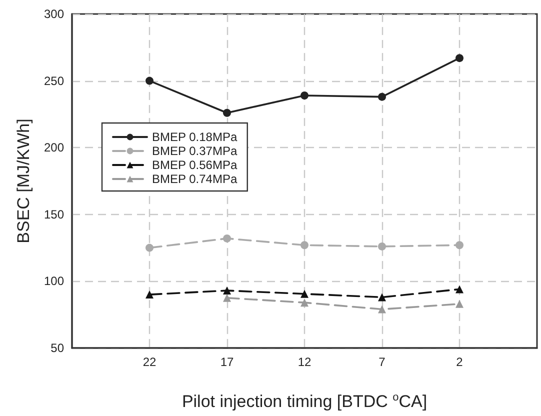 Image resolution: width=541 pixels, height=416 pixels. I want to click on legend-label: BMEP 0.18MPa, so click(195, 137).